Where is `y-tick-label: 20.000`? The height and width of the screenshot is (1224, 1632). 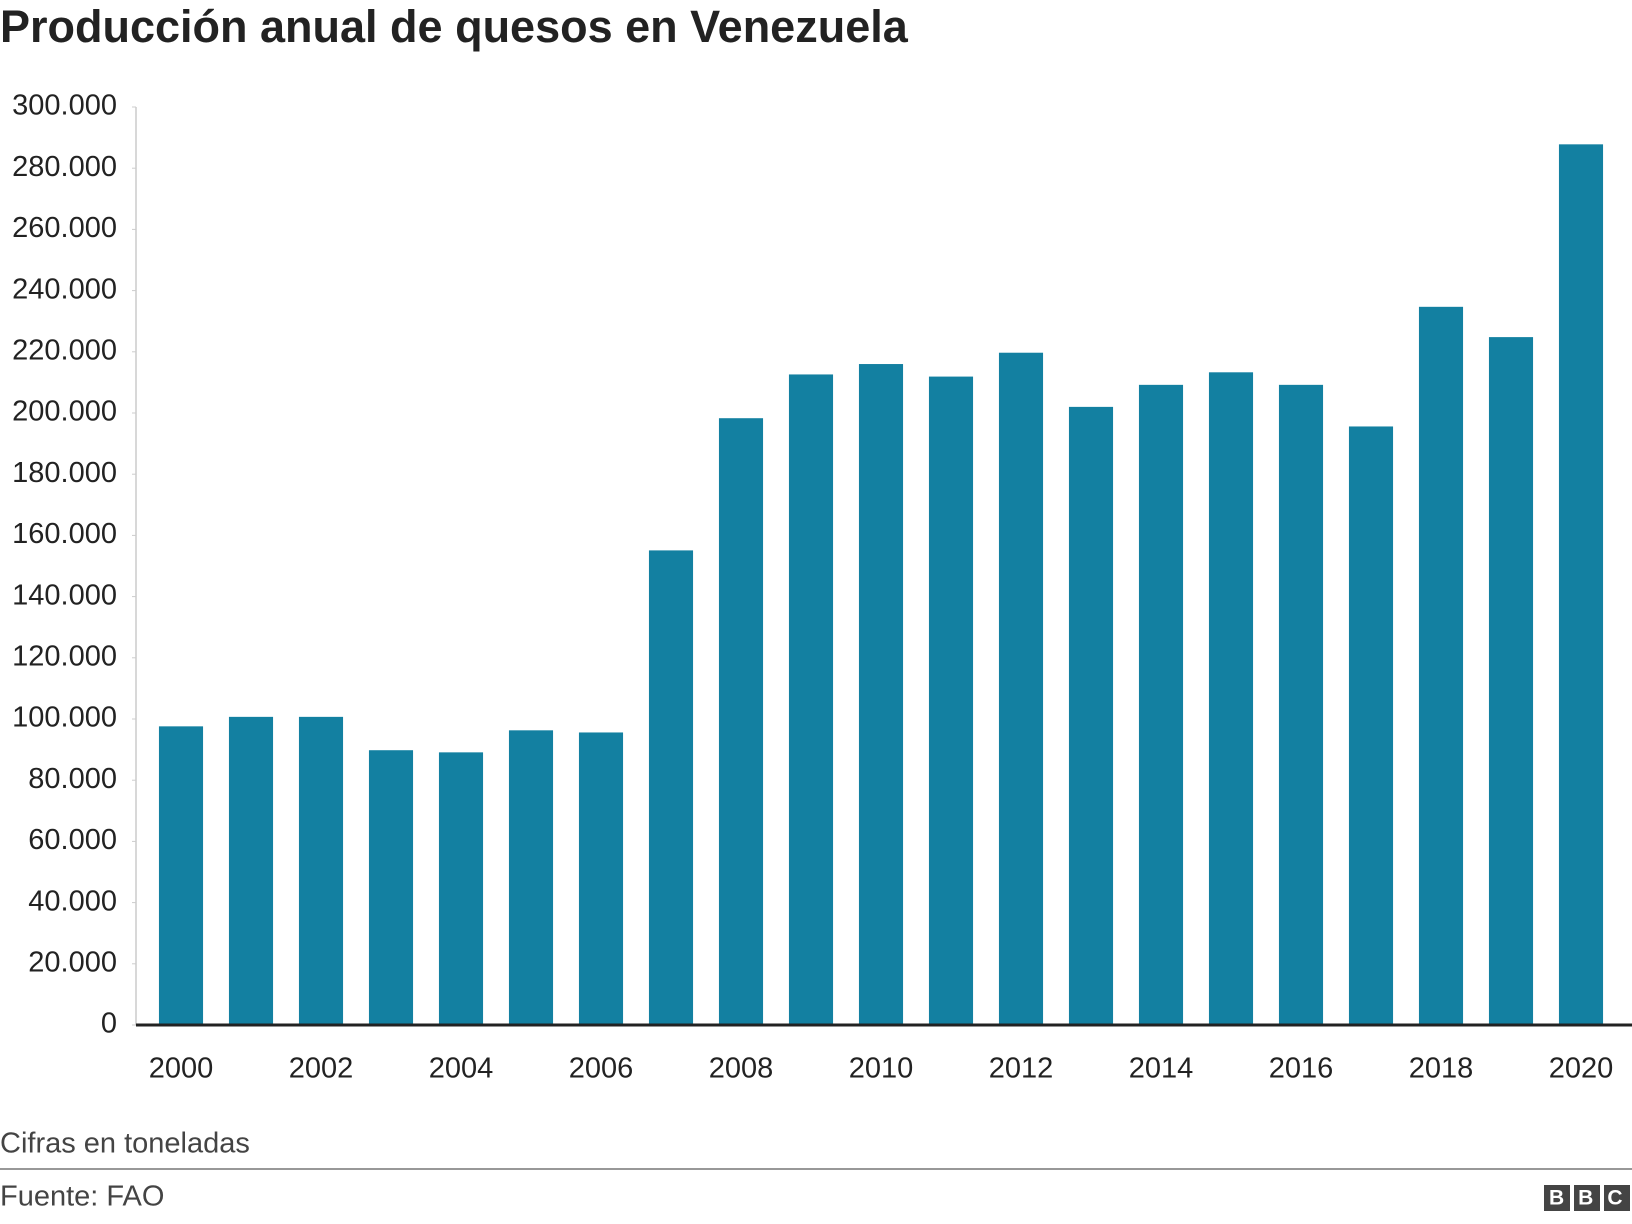
y-tick-label: 20.000 is located at coordinates (72, 962).